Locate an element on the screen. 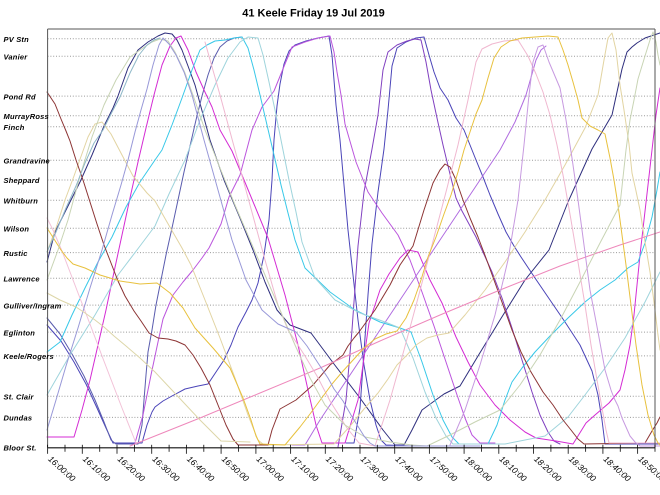  svg-text: Bloor St. is located at coordinates (20, 448).